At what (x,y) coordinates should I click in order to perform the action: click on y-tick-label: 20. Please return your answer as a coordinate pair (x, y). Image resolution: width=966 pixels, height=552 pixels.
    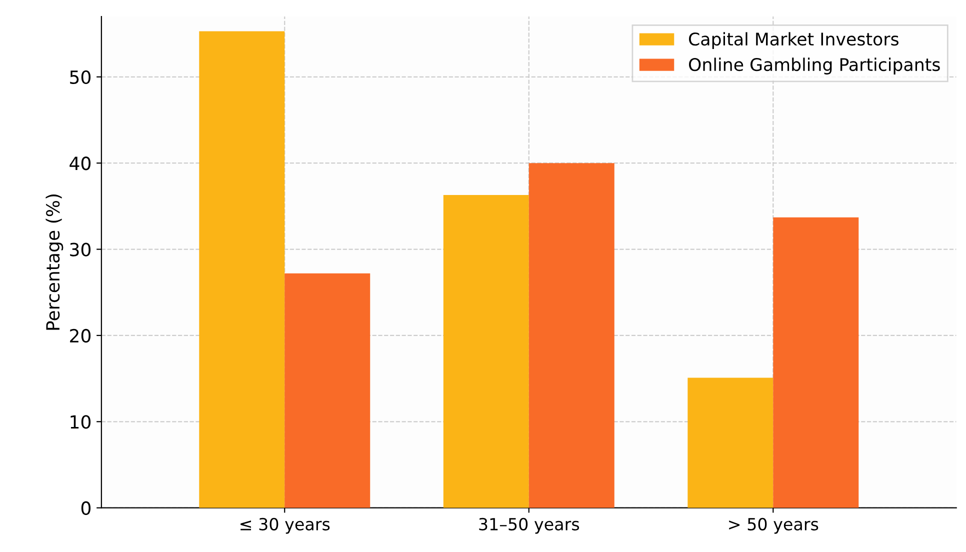
    Looking at the image, I should click on (80, 335).